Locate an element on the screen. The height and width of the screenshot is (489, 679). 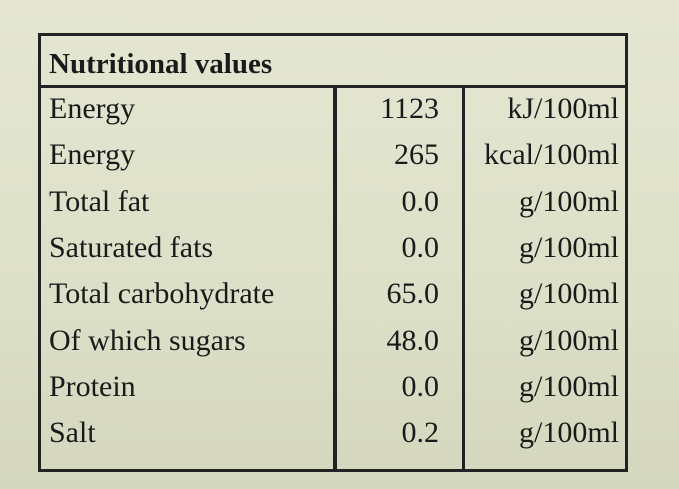
table-title: Nutritional values is located at coordinates (161, 64).